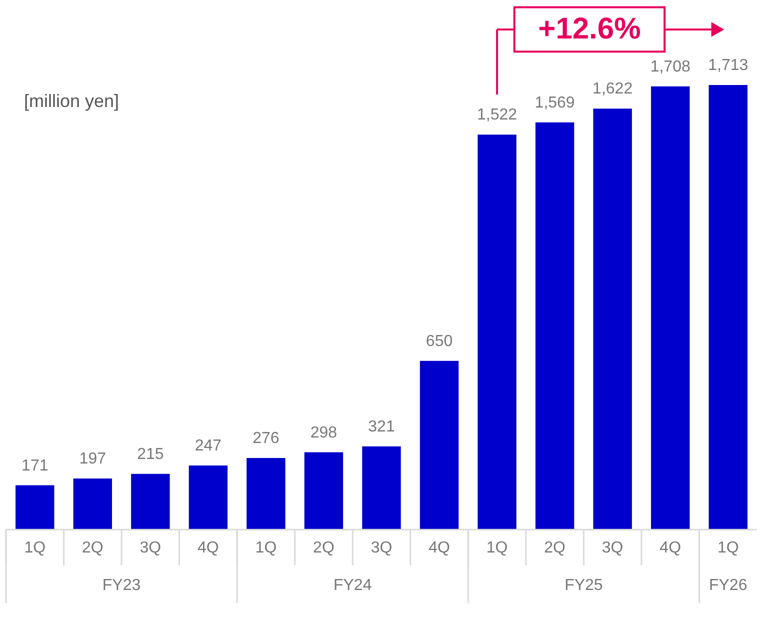 The height and width of the screenshot is (619, 773). I want to click on data-label: 298, so click(324, 433).